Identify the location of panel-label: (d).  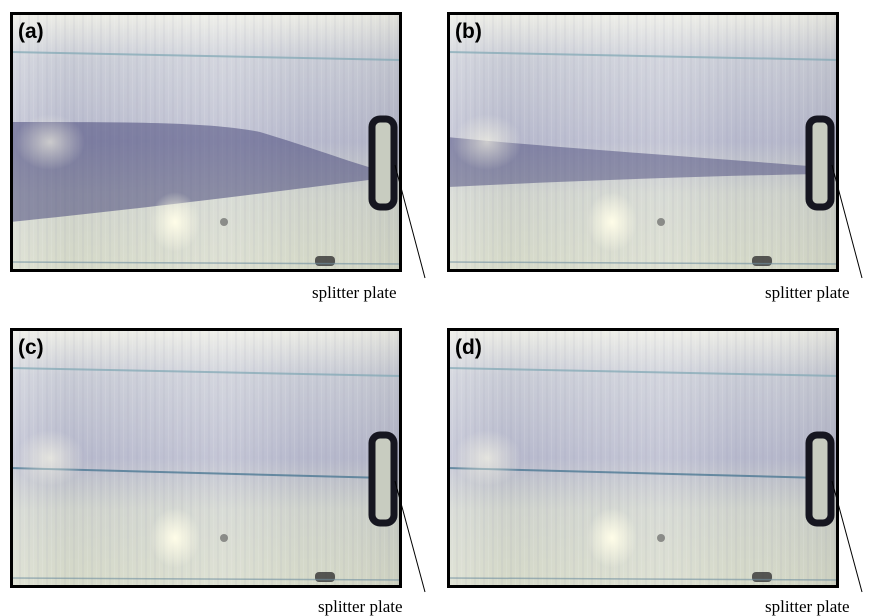
(468, 347).